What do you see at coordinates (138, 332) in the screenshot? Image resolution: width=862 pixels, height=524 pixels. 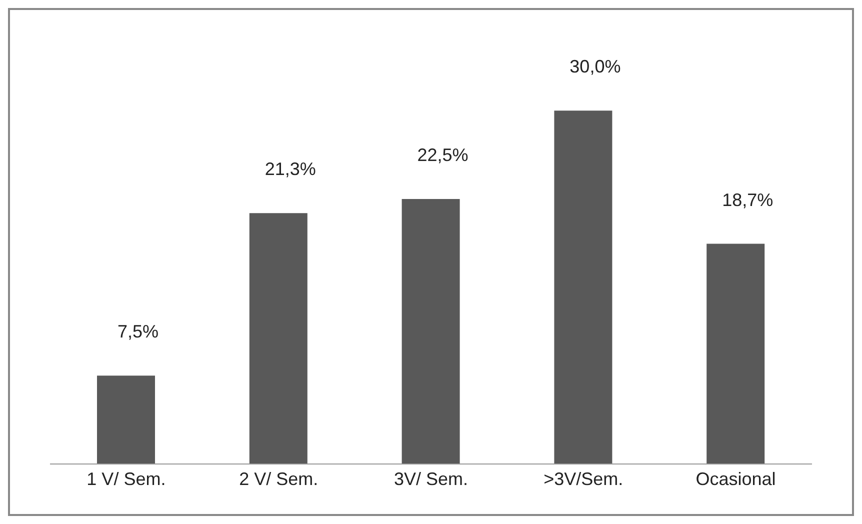 I see `data-label: 7,5%` at bounding box center [138, 332].